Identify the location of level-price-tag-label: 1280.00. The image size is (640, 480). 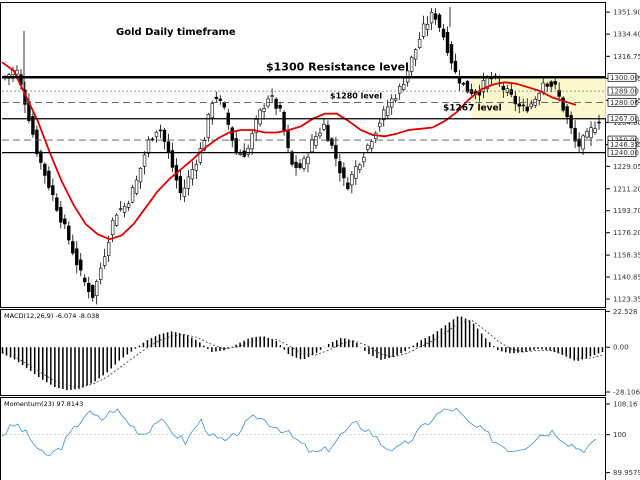
(624, 103).